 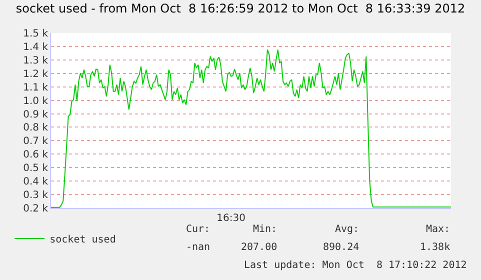 What do you see at coordinates (35, 196) in the screenshot?
I see `y-tick-label: 0.3 k` at bounding box center [35, 196].